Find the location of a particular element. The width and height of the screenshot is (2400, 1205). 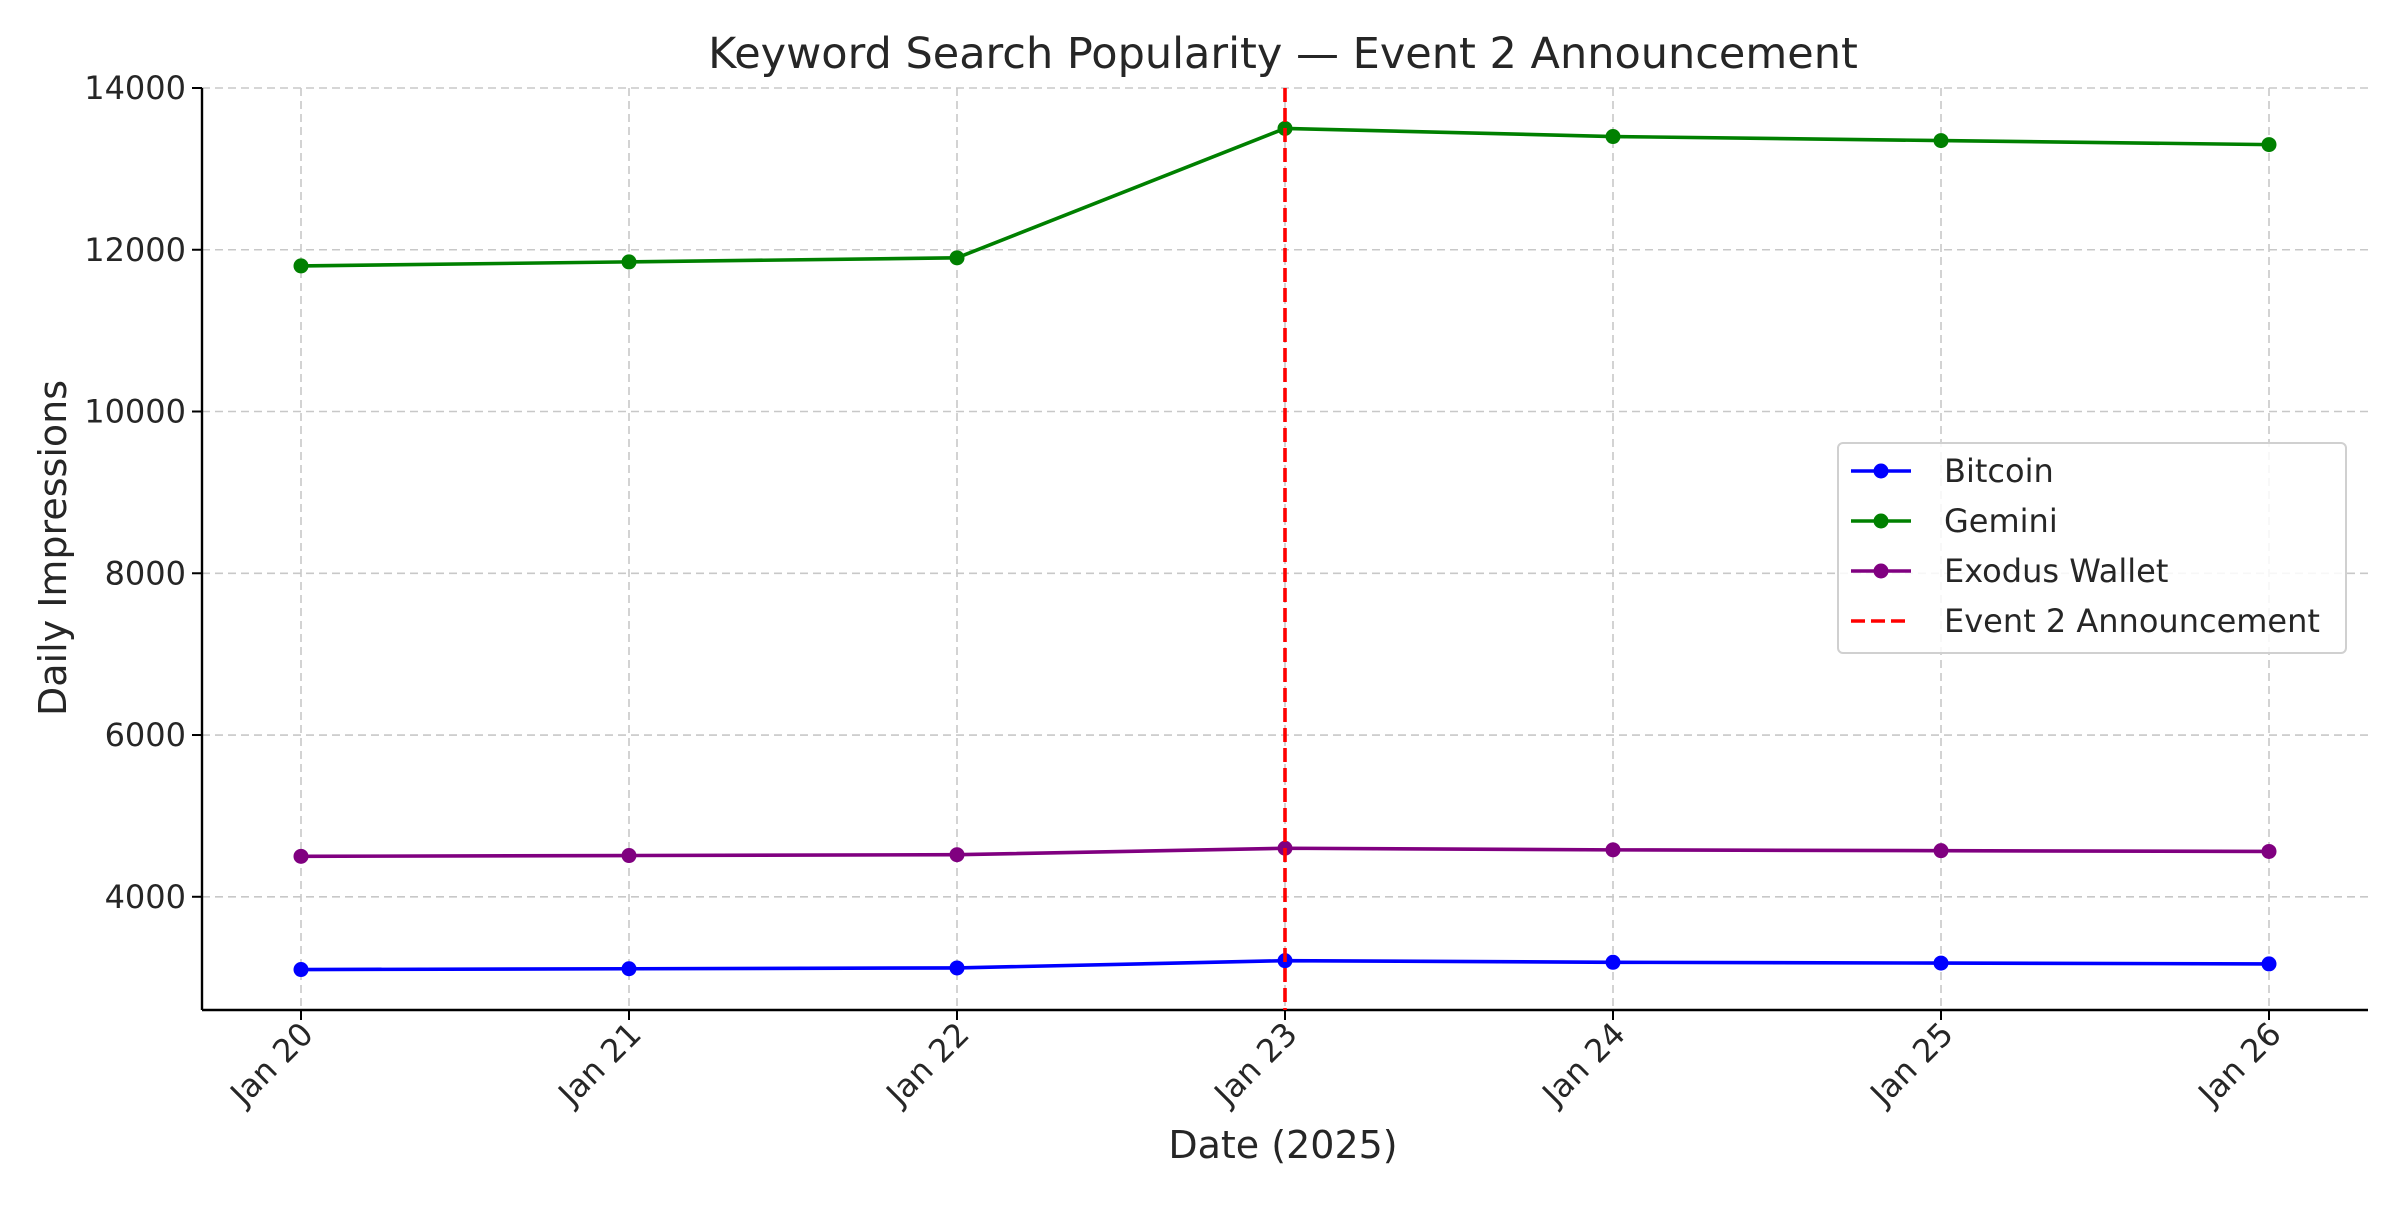

x-axis-label: Date (2025) is located at coordinates (1282, 1145).